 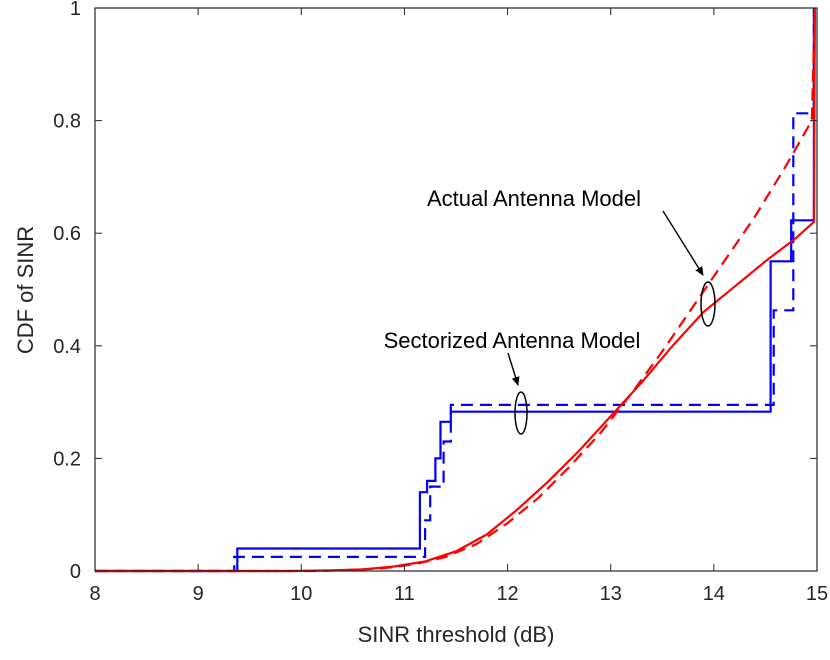 What do you see at coordinates (683, 243) in the screenshot?
I see `annotation-actual-arrow` at bounding box center [683, 243].